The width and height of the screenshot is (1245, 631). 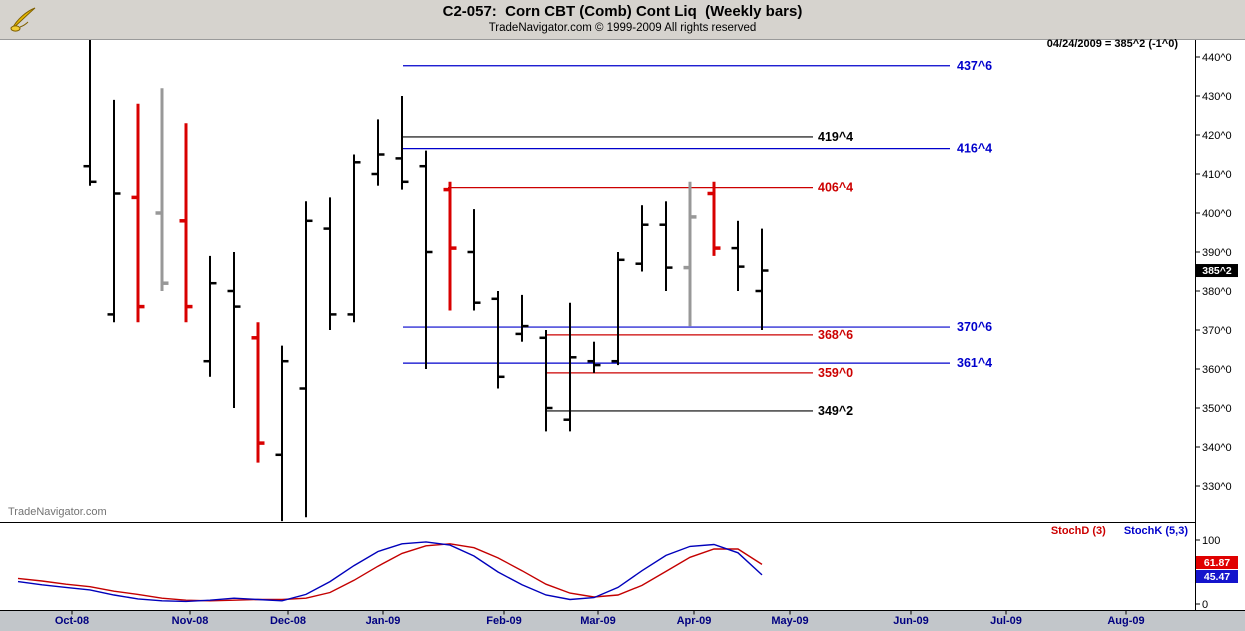 What do you see at coordinates (1217, 331) in the screenshot?
I see `price-axis-label: 370^0` at bounding box center [1217, 331].